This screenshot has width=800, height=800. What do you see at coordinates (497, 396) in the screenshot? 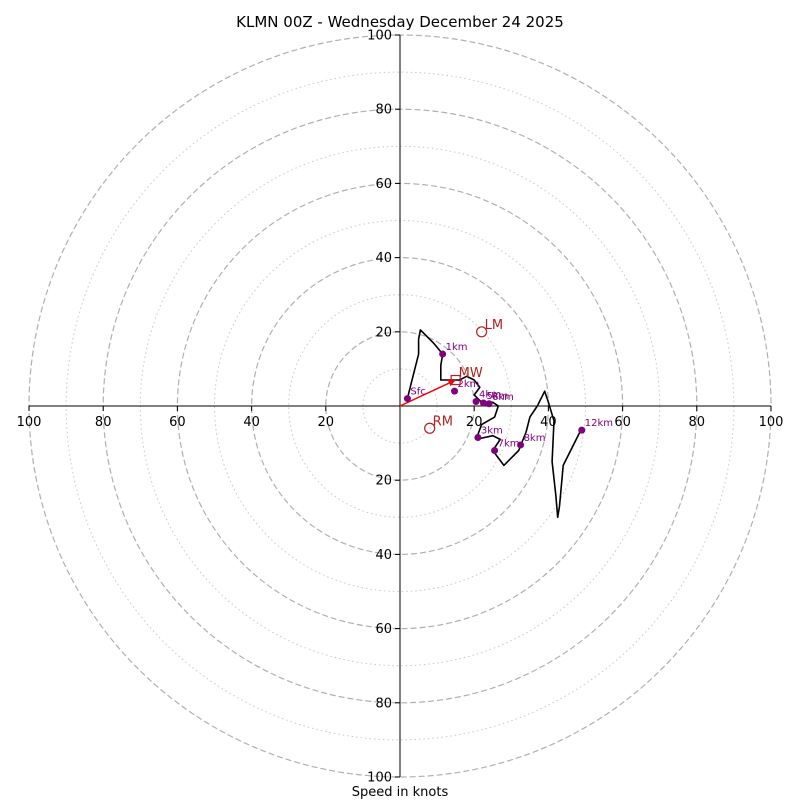
I see `height-label-5km: 5km` at bounding box center [497, 396].